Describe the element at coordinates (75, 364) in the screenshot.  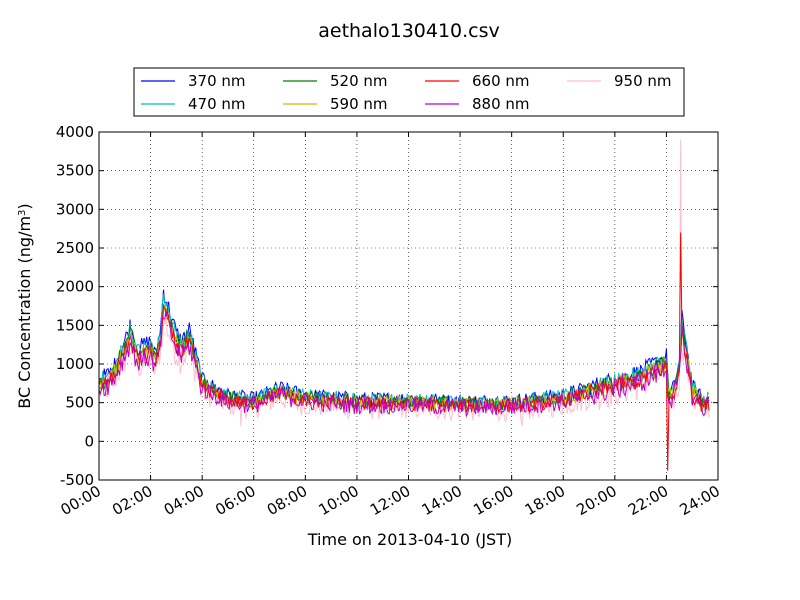
I see `y-tick-label: 1000` at that location.